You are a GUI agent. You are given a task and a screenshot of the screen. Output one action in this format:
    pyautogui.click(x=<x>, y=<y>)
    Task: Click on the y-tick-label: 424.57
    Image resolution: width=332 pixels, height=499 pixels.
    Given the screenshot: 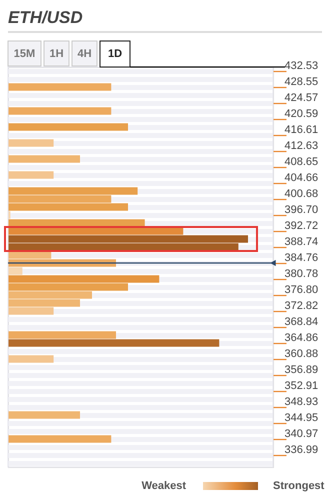 What is the action you would take?
    pyautogui.click(x=301, y=98)
    